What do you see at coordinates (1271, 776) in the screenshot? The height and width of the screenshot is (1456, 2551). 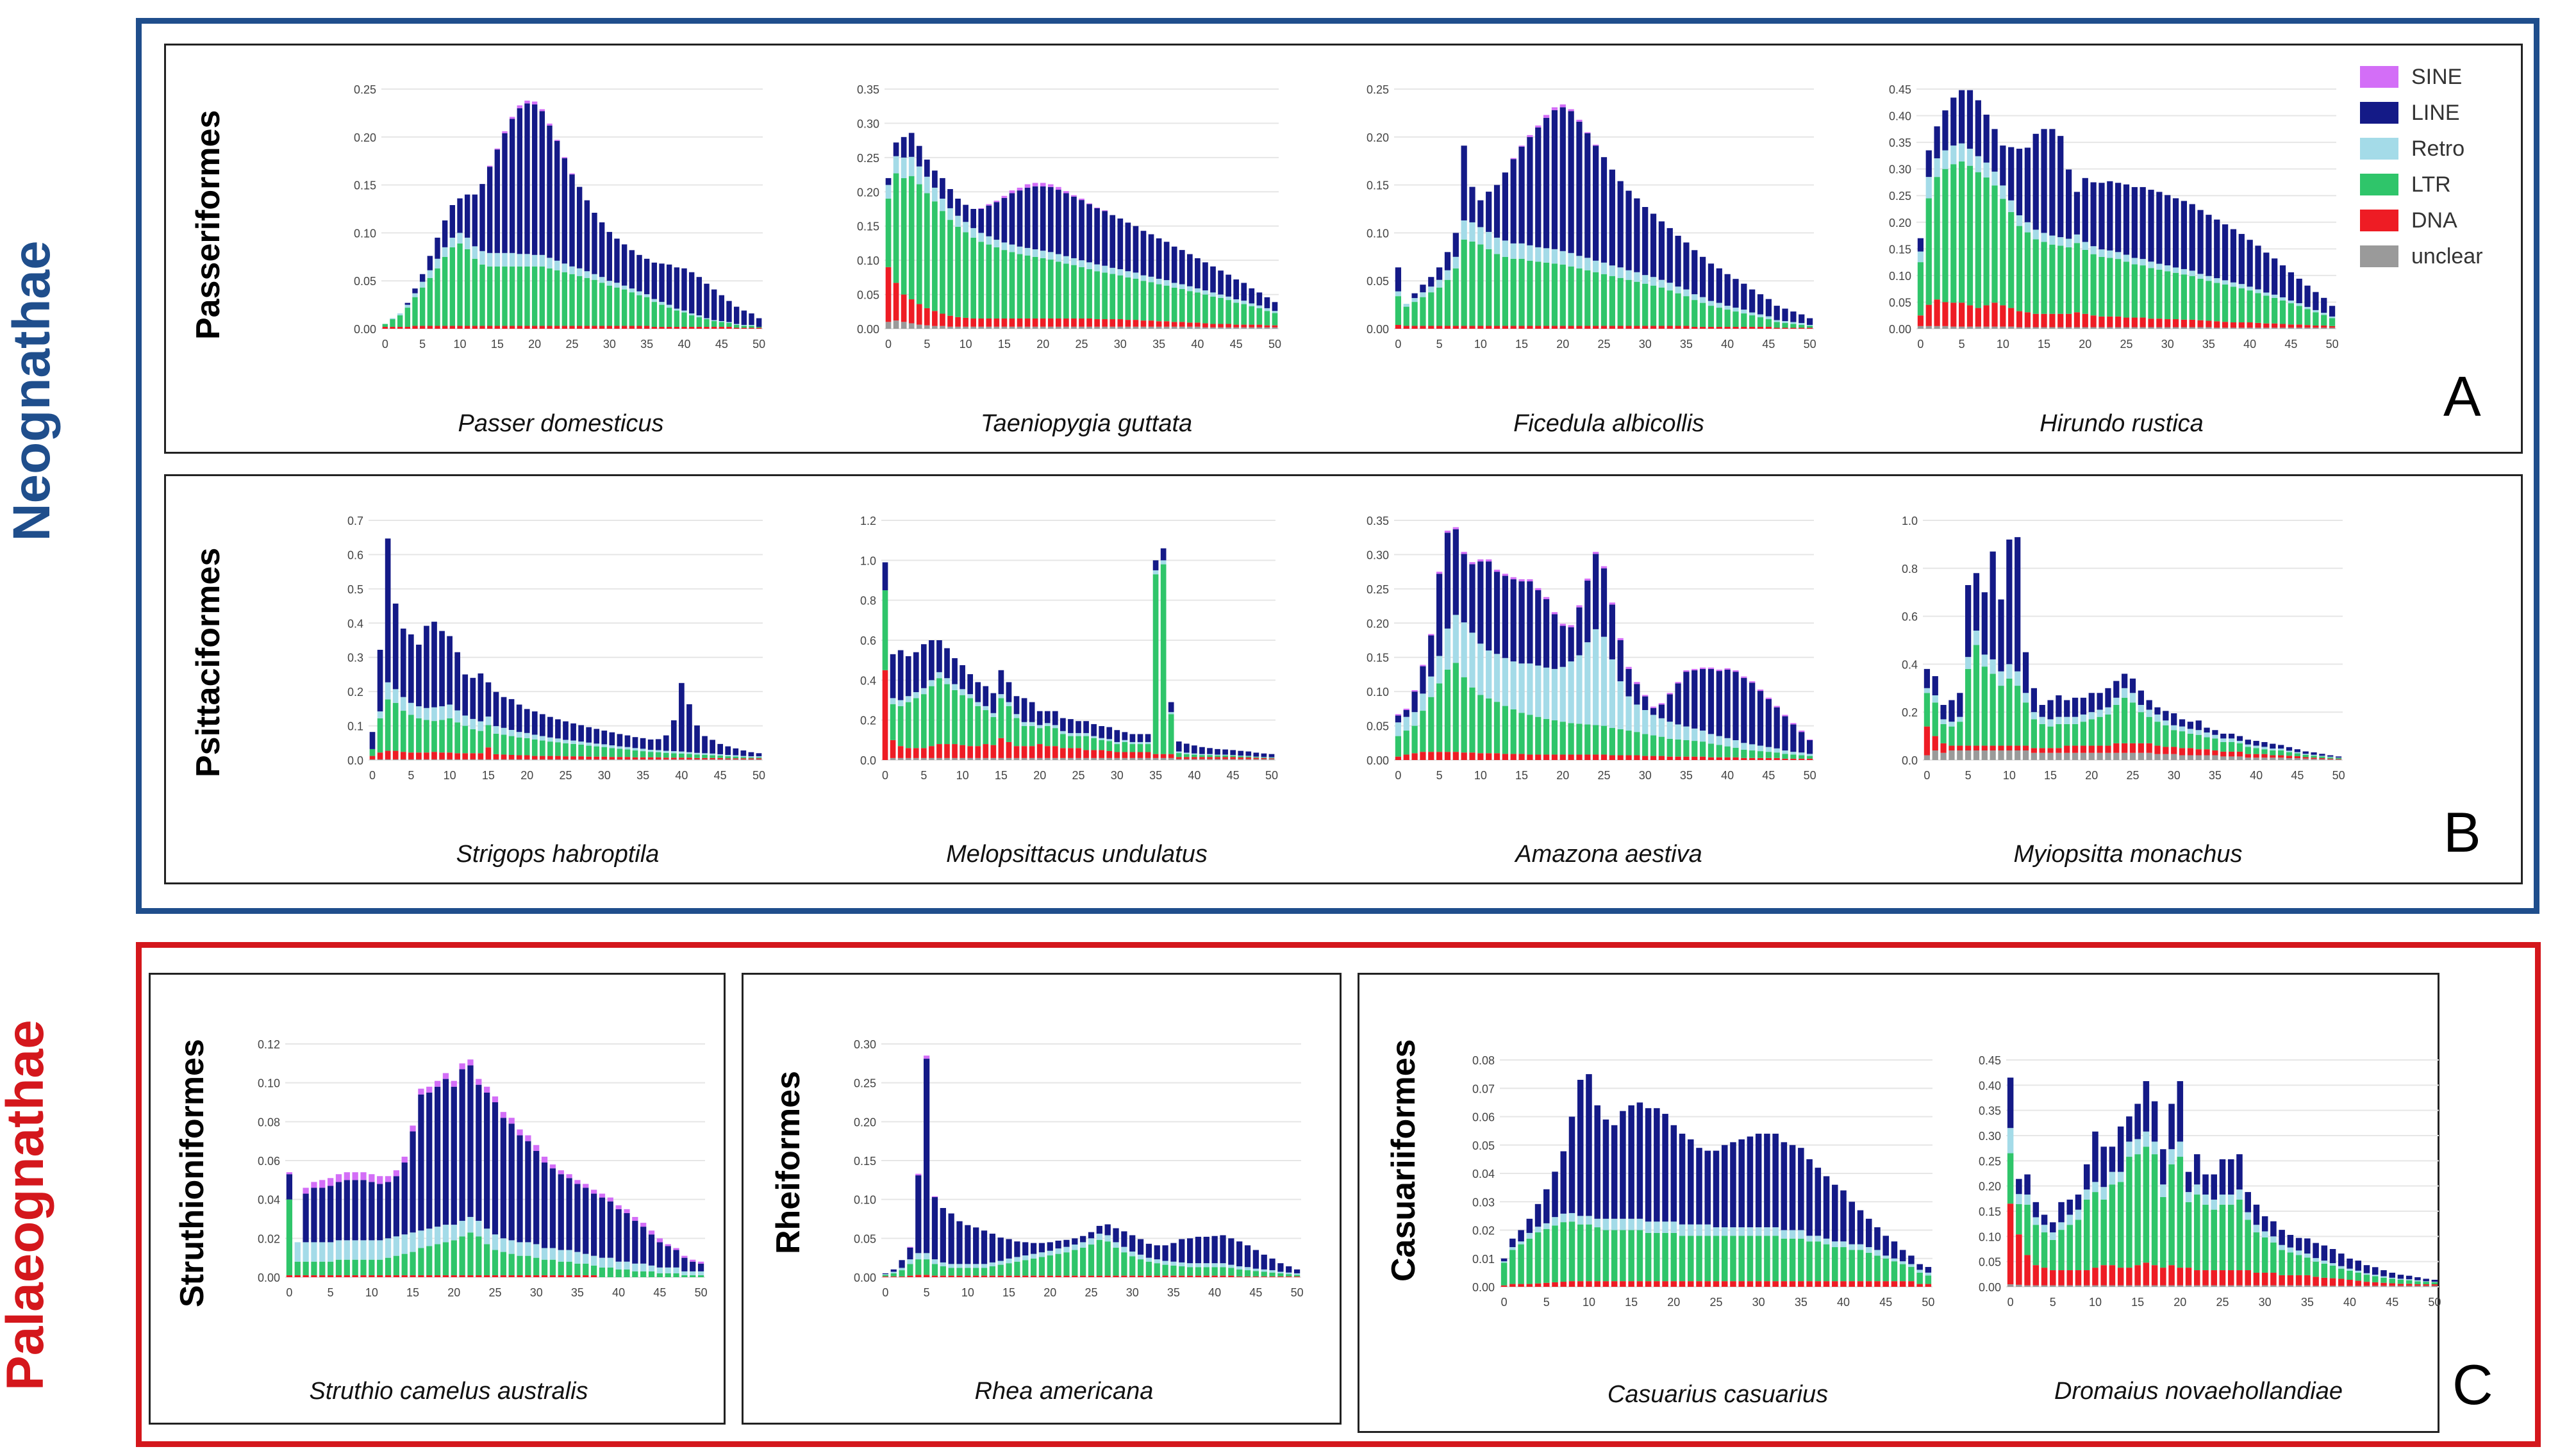 I see `x-tick-label: 50` at bounding box center [1271, 776].